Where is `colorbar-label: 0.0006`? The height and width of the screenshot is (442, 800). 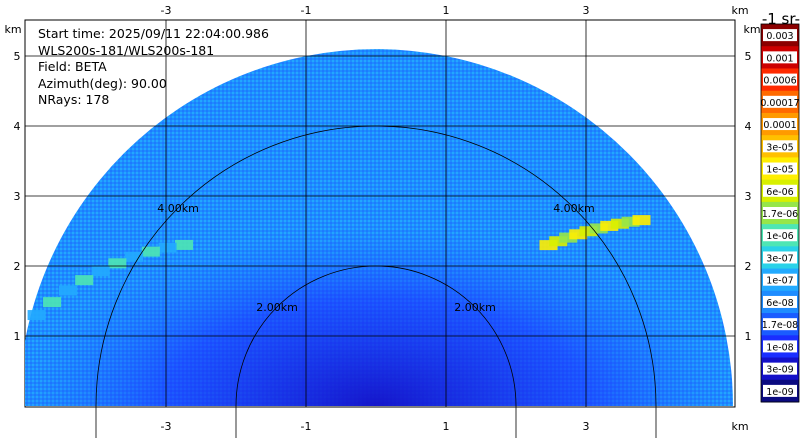 colorbar-label: 0.0006 is located at coordinates (779, 81).